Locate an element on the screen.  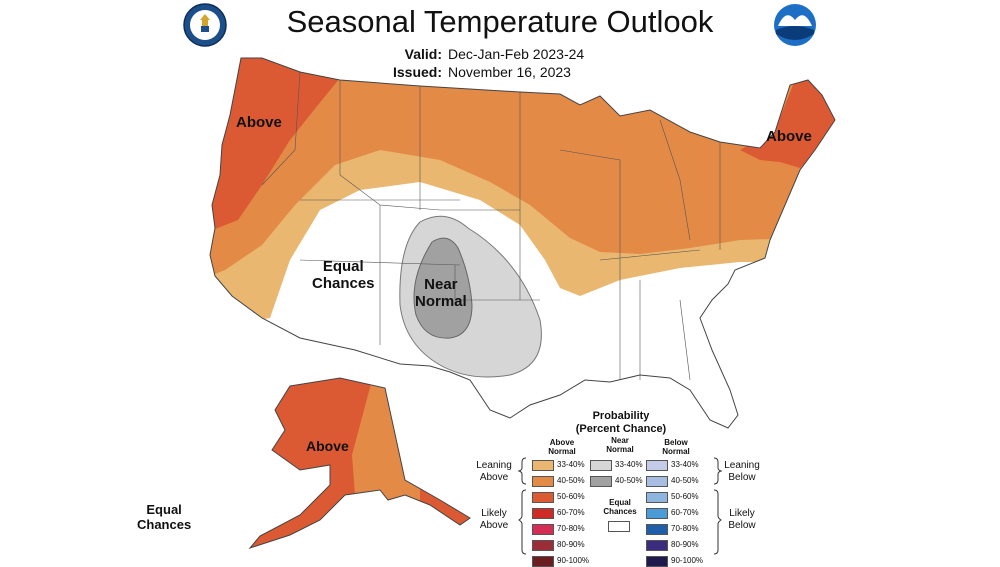
above-normal-label: 33-40% is located at coordinates (571, 464).